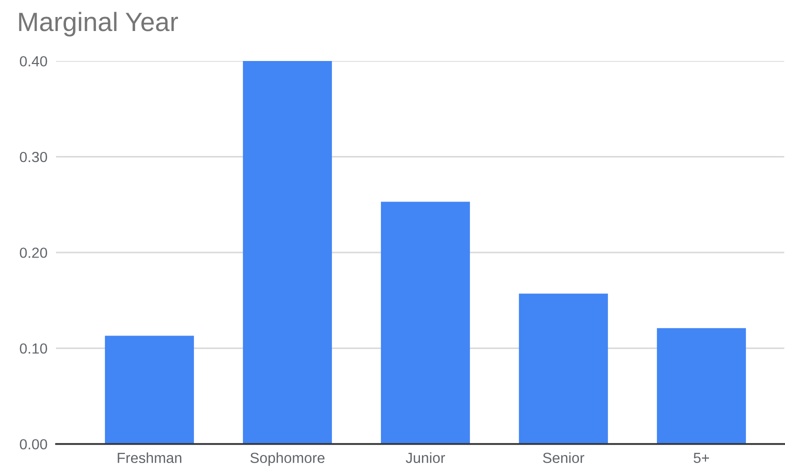 Image resolution: width=785 pixels, height=471 pixels. Describe the element at coordinates (34, 348) in the screenshot. I see `y-tick-label: 0.10` at that location.